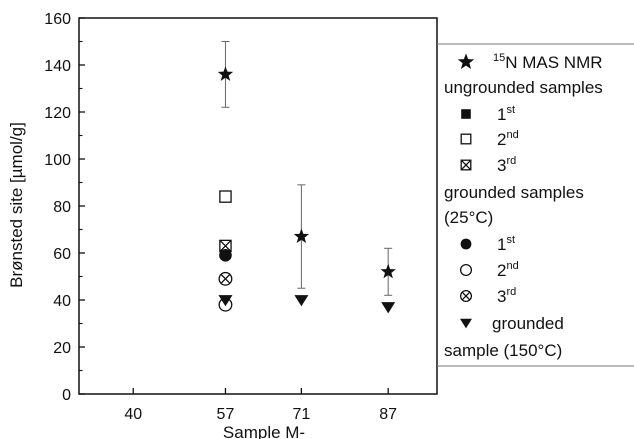 The height and width of the screenshot is (439, 634). I want to click on legend-item: 15N MAS NMR, so click(530, 62).